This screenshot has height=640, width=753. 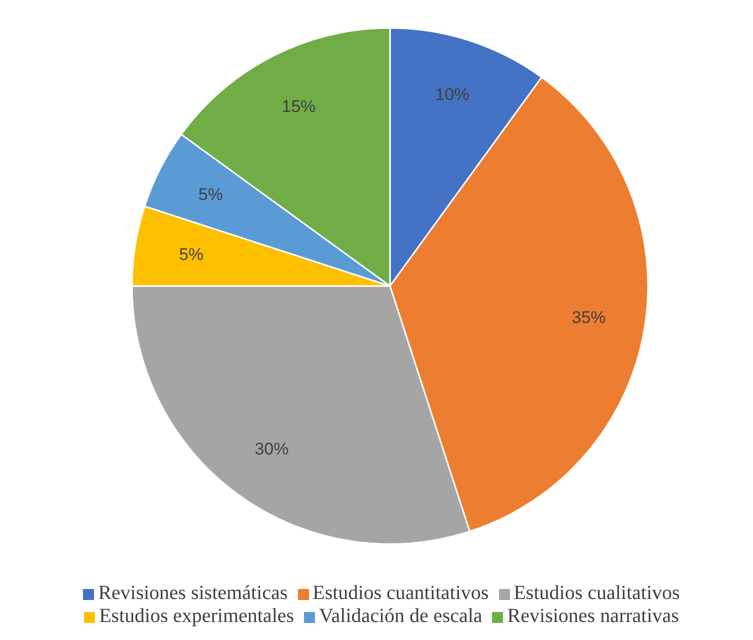 What do you see at coordinates (400, 616) in the screenshot?
I see `legend-label: Validación de escala` at bounding box center [400, 616].